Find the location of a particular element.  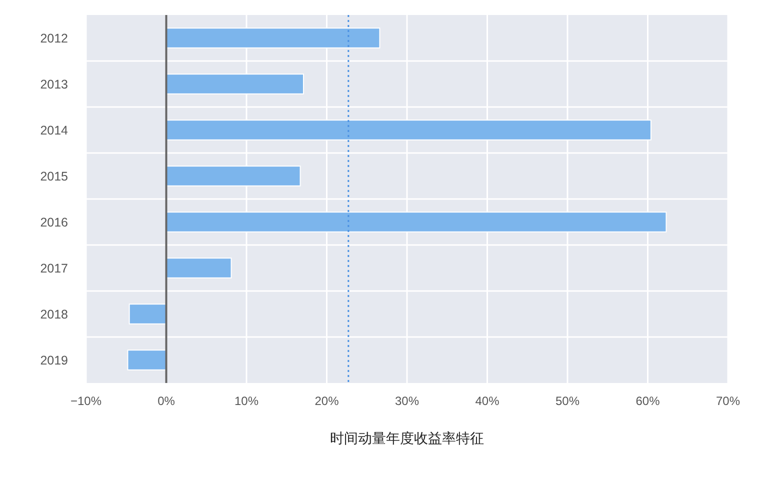

y-tick-label: 2019 is located at coordinates (54, 361).